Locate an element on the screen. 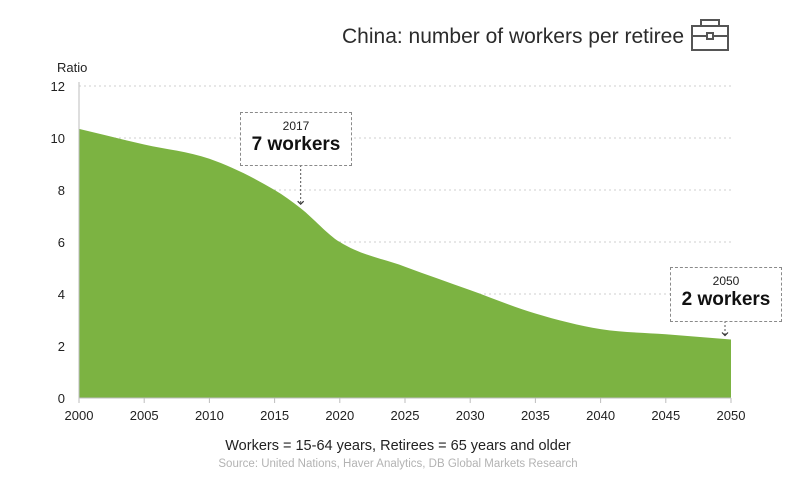 This screenshot has width=796, height=489. x-tick-label: 2050 is located at coordinates (731, 415).